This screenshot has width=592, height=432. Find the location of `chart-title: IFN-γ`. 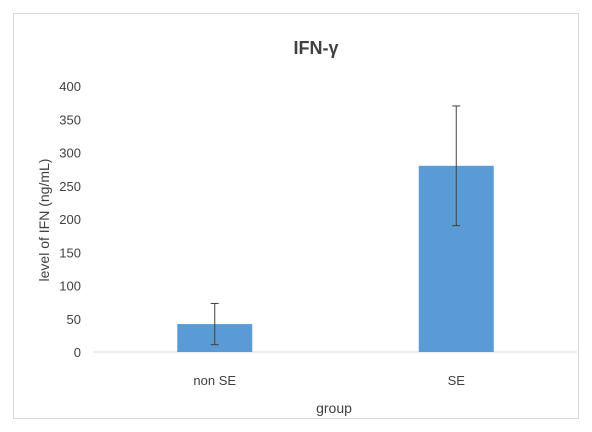

chart-title: IFN-γ is located at coordinates (316, 48).